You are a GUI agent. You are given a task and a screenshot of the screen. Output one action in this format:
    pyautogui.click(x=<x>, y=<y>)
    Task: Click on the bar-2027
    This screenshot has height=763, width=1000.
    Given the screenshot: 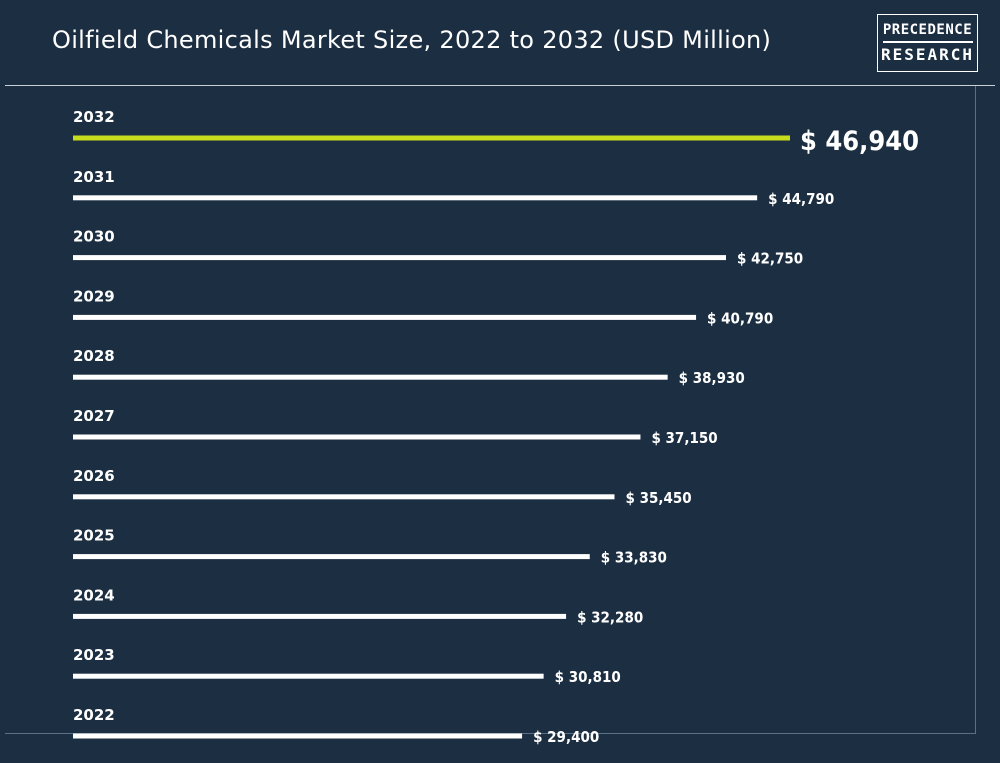 What is the action you would take?
    pyautogui.click(x=357, y=437)
    